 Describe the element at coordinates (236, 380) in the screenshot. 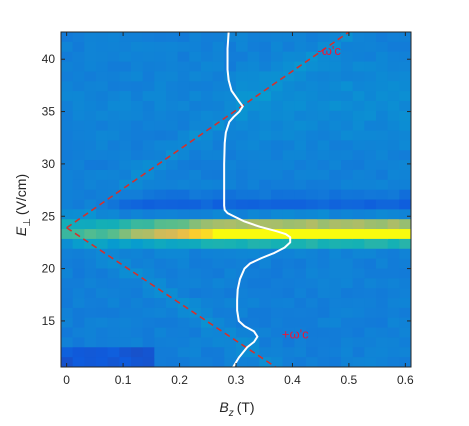

I see `x-tick-label: 0.3` at that location.